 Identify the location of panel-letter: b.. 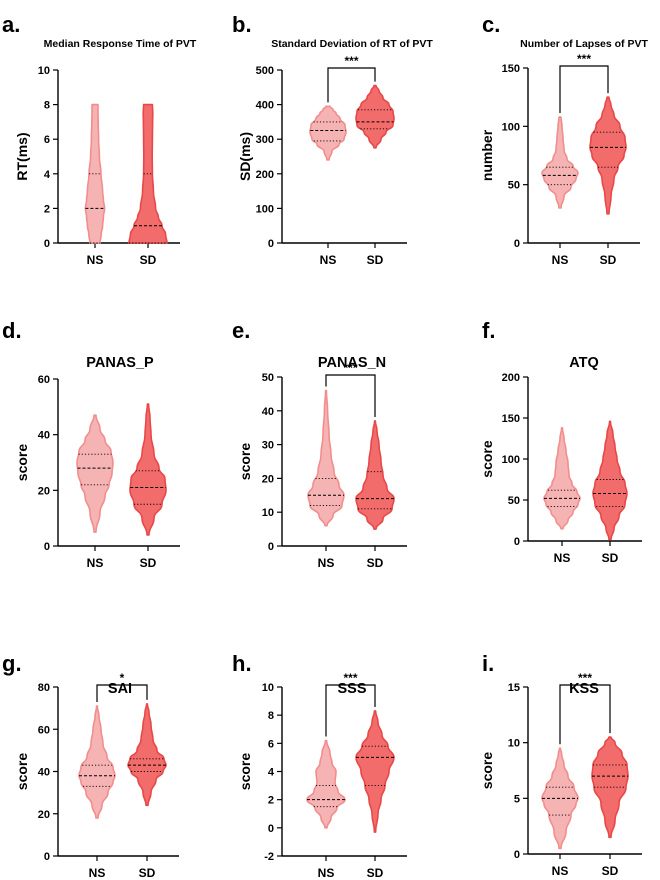
(242, 24).